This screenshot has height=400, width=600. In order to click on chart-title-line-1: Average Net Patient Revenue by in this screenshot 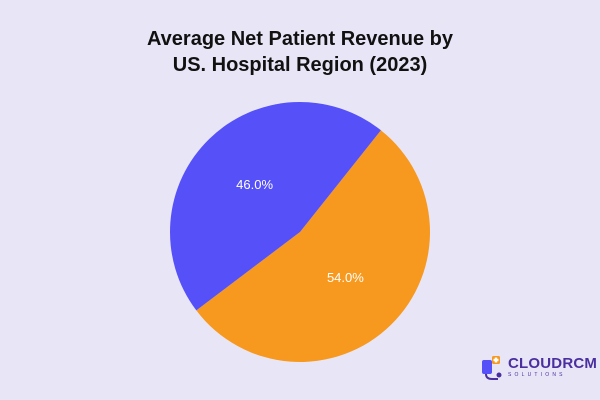, I will do `click(300, 39)`.